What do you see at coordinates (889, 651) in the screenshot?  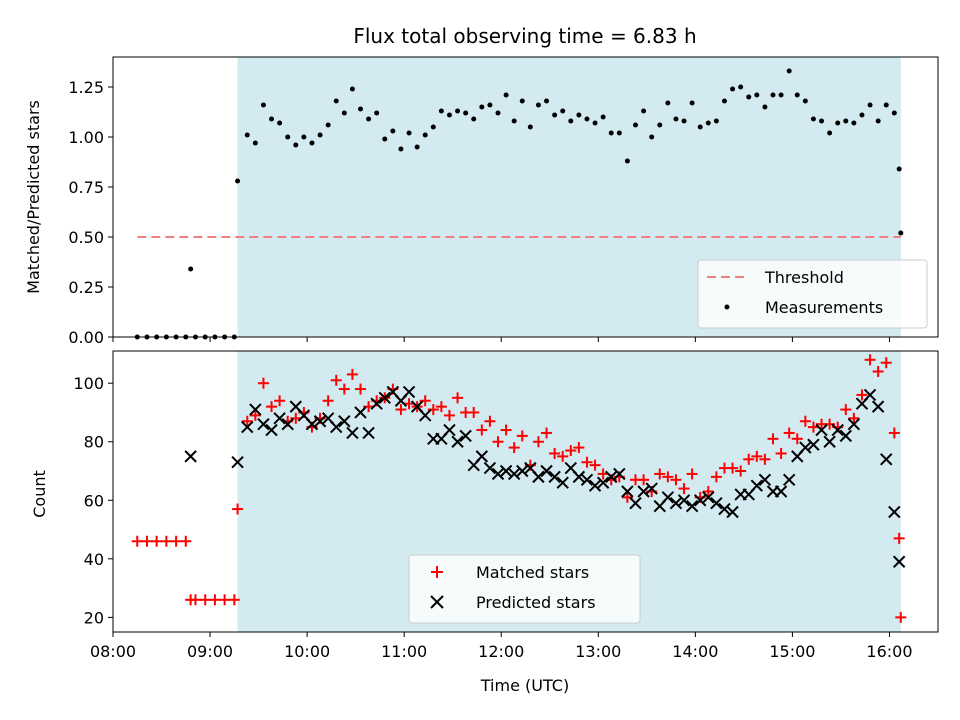 I see `x-tick-label: 16:00` at bounding box center [889, 651].